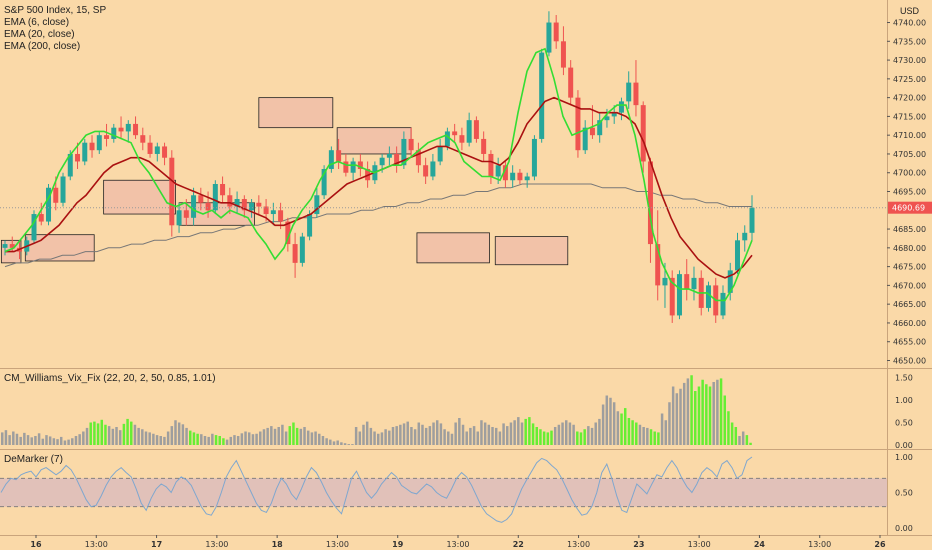  Describe the element at coordinates (909, 229) in the screenshot. I see `price-tick-label: 4685.00` at that location.